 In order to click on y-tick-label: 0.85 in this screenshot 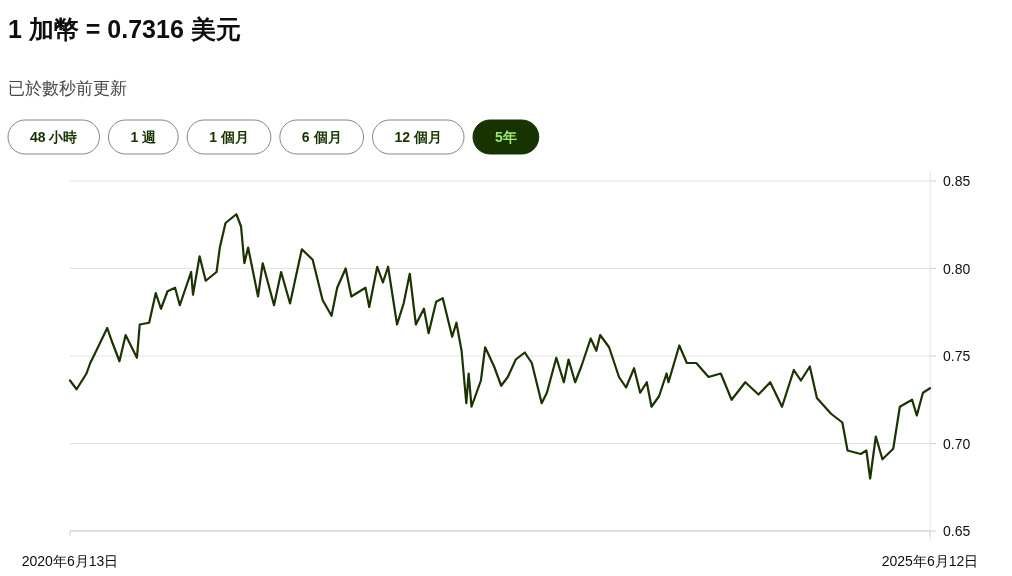, I will do `click(957, 181)`.